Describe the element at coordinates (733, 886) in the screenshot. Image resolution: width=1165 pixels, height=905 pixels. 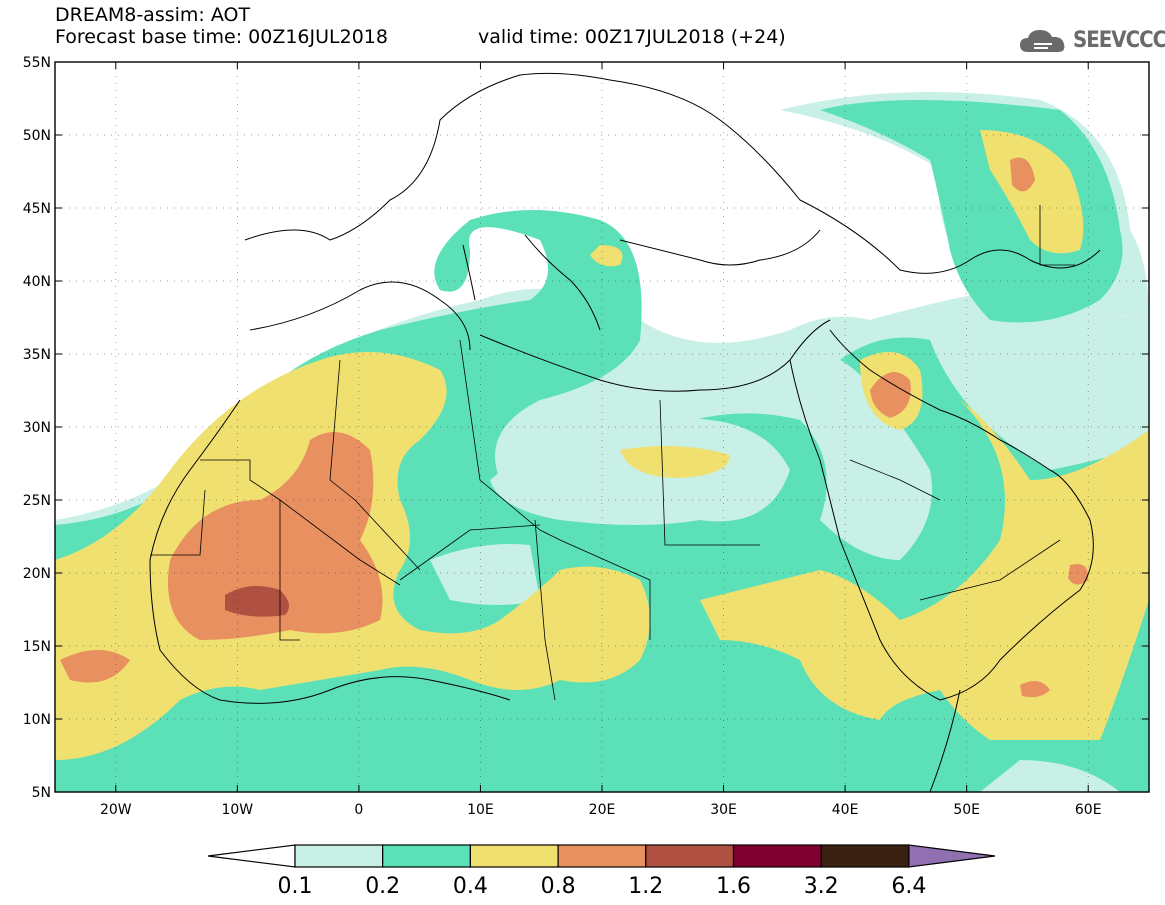
I see `colorbar-label: 1.6` at that location.